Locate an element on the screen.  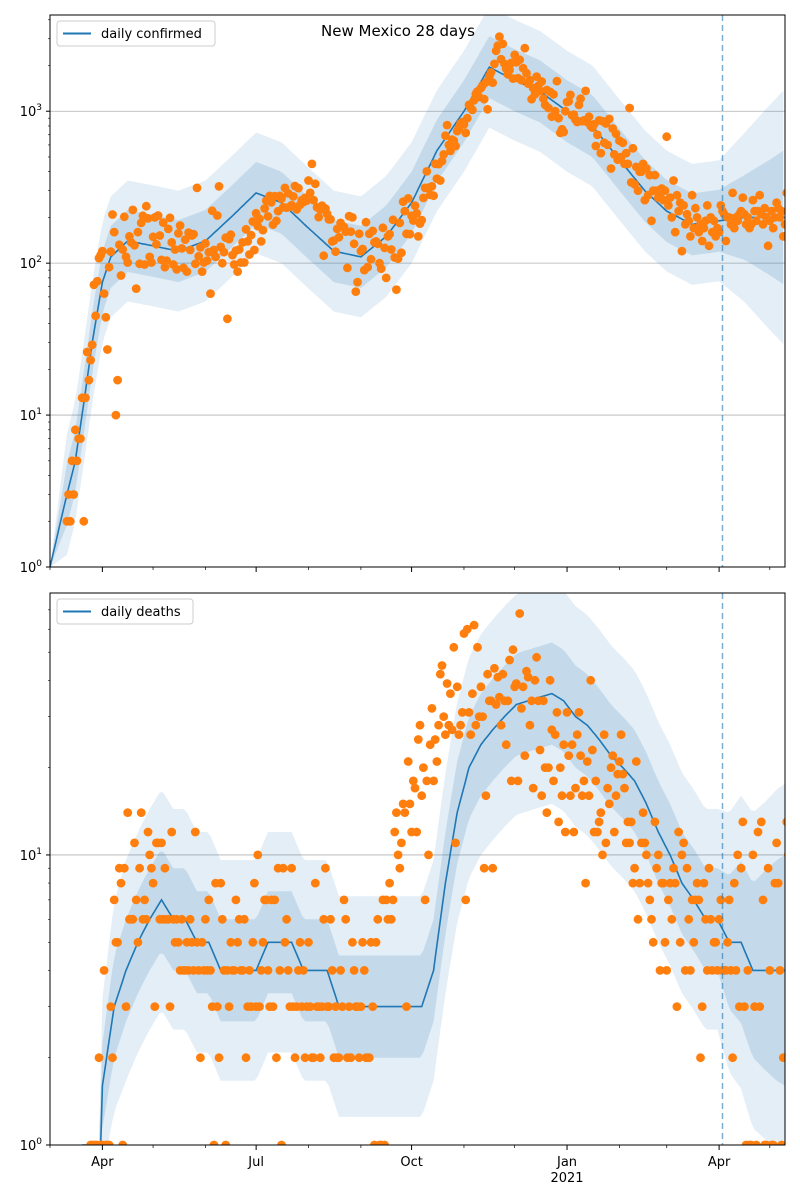
y-tick-label: 10¹ is located at coordinates (31, 415).